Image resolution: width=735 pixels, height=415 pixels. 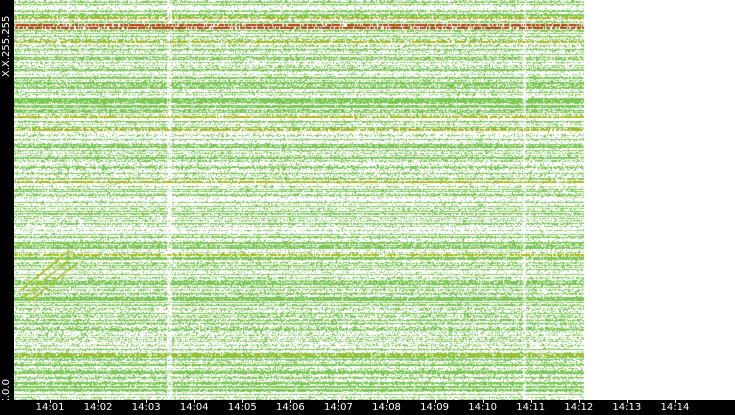 What do you see at coordinates (290, 407) in the screenshot?
I see `x-tick-label: 14:06` at bounding box center [290, 407].